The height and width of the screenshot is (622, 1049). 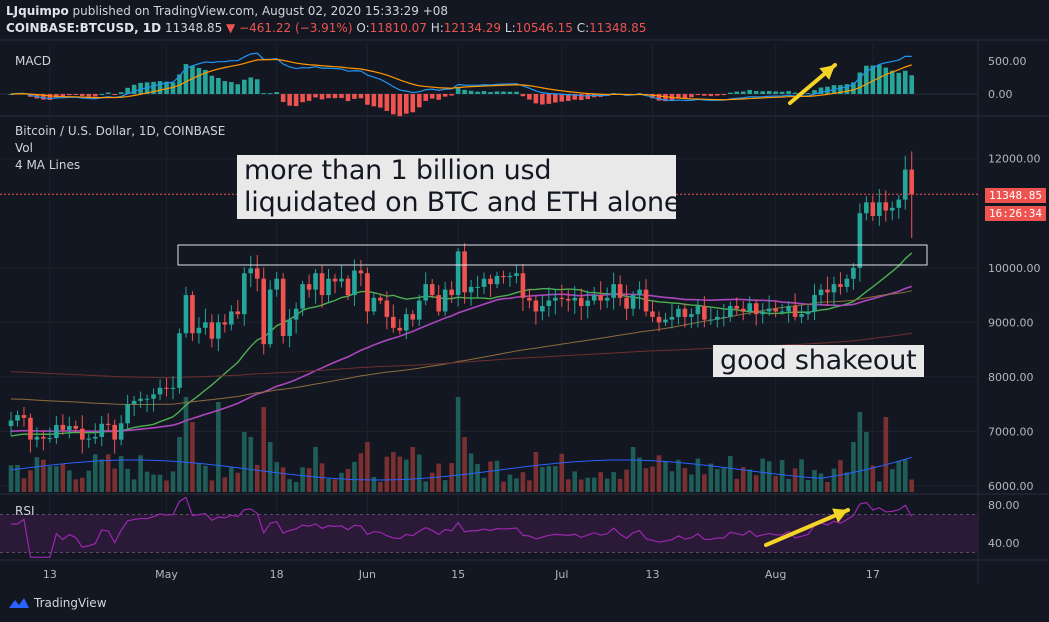 I want to click on time-tick-label: Jul, so click(x=561, y=574).